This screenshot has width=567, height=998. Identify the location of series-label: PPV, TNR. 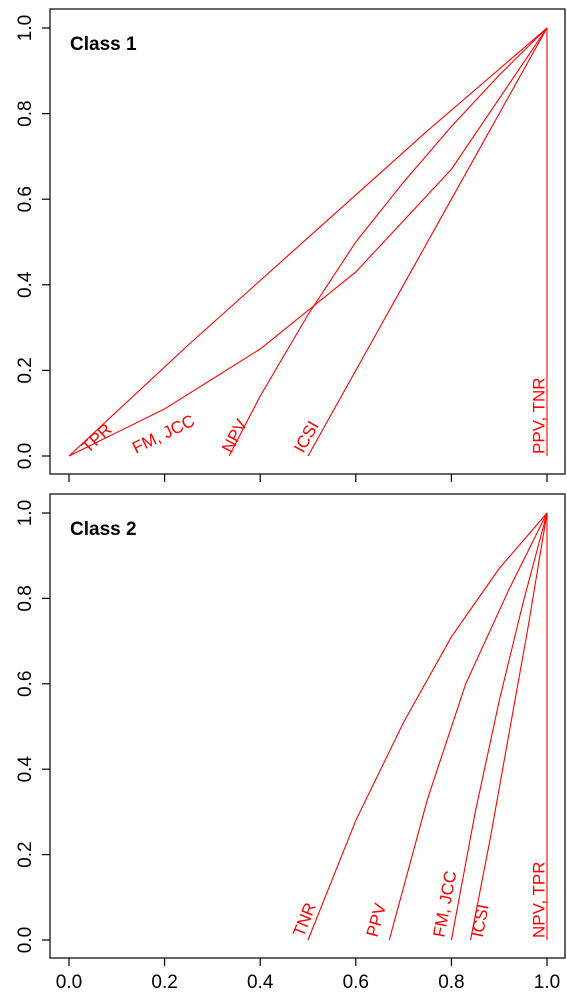
(539, 415).